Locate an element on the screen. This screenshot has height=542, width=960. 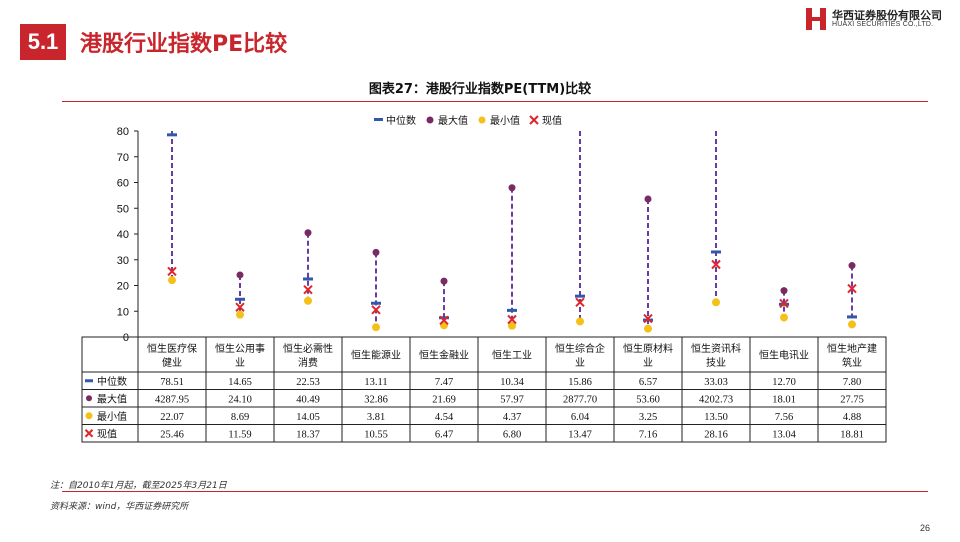
category-label: 消费 is located at coordinates (308, 362).